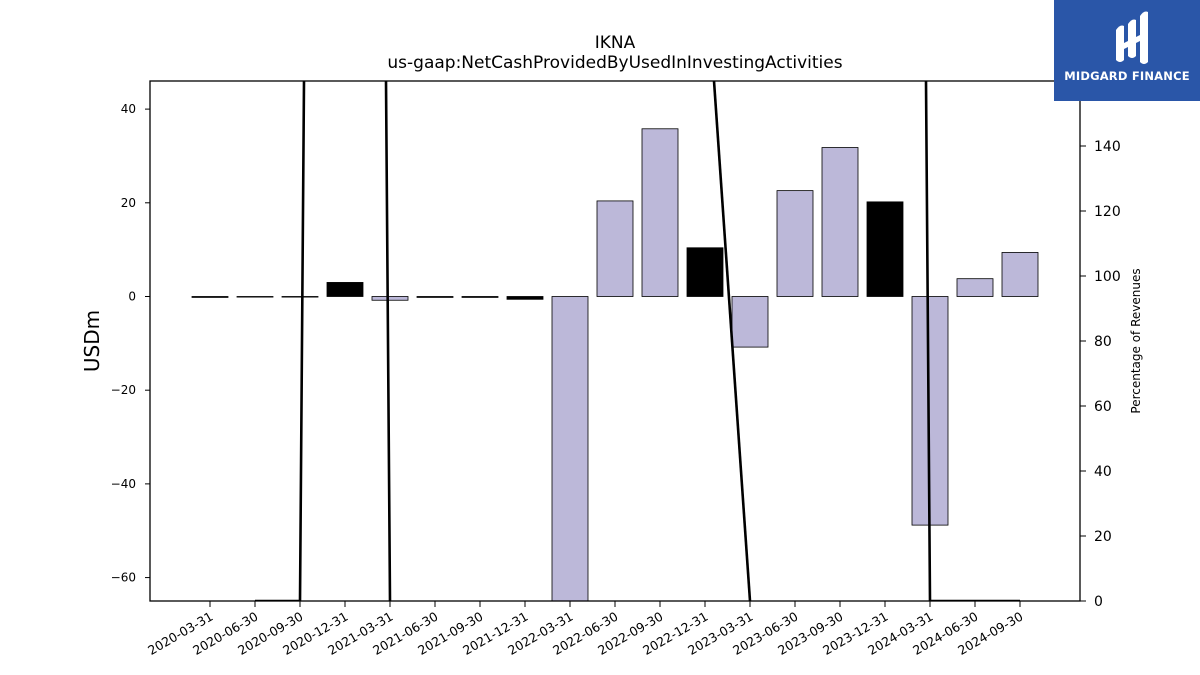  I want to click on brand-logo: MIDGARD FINANCE, so click(1127, 50).